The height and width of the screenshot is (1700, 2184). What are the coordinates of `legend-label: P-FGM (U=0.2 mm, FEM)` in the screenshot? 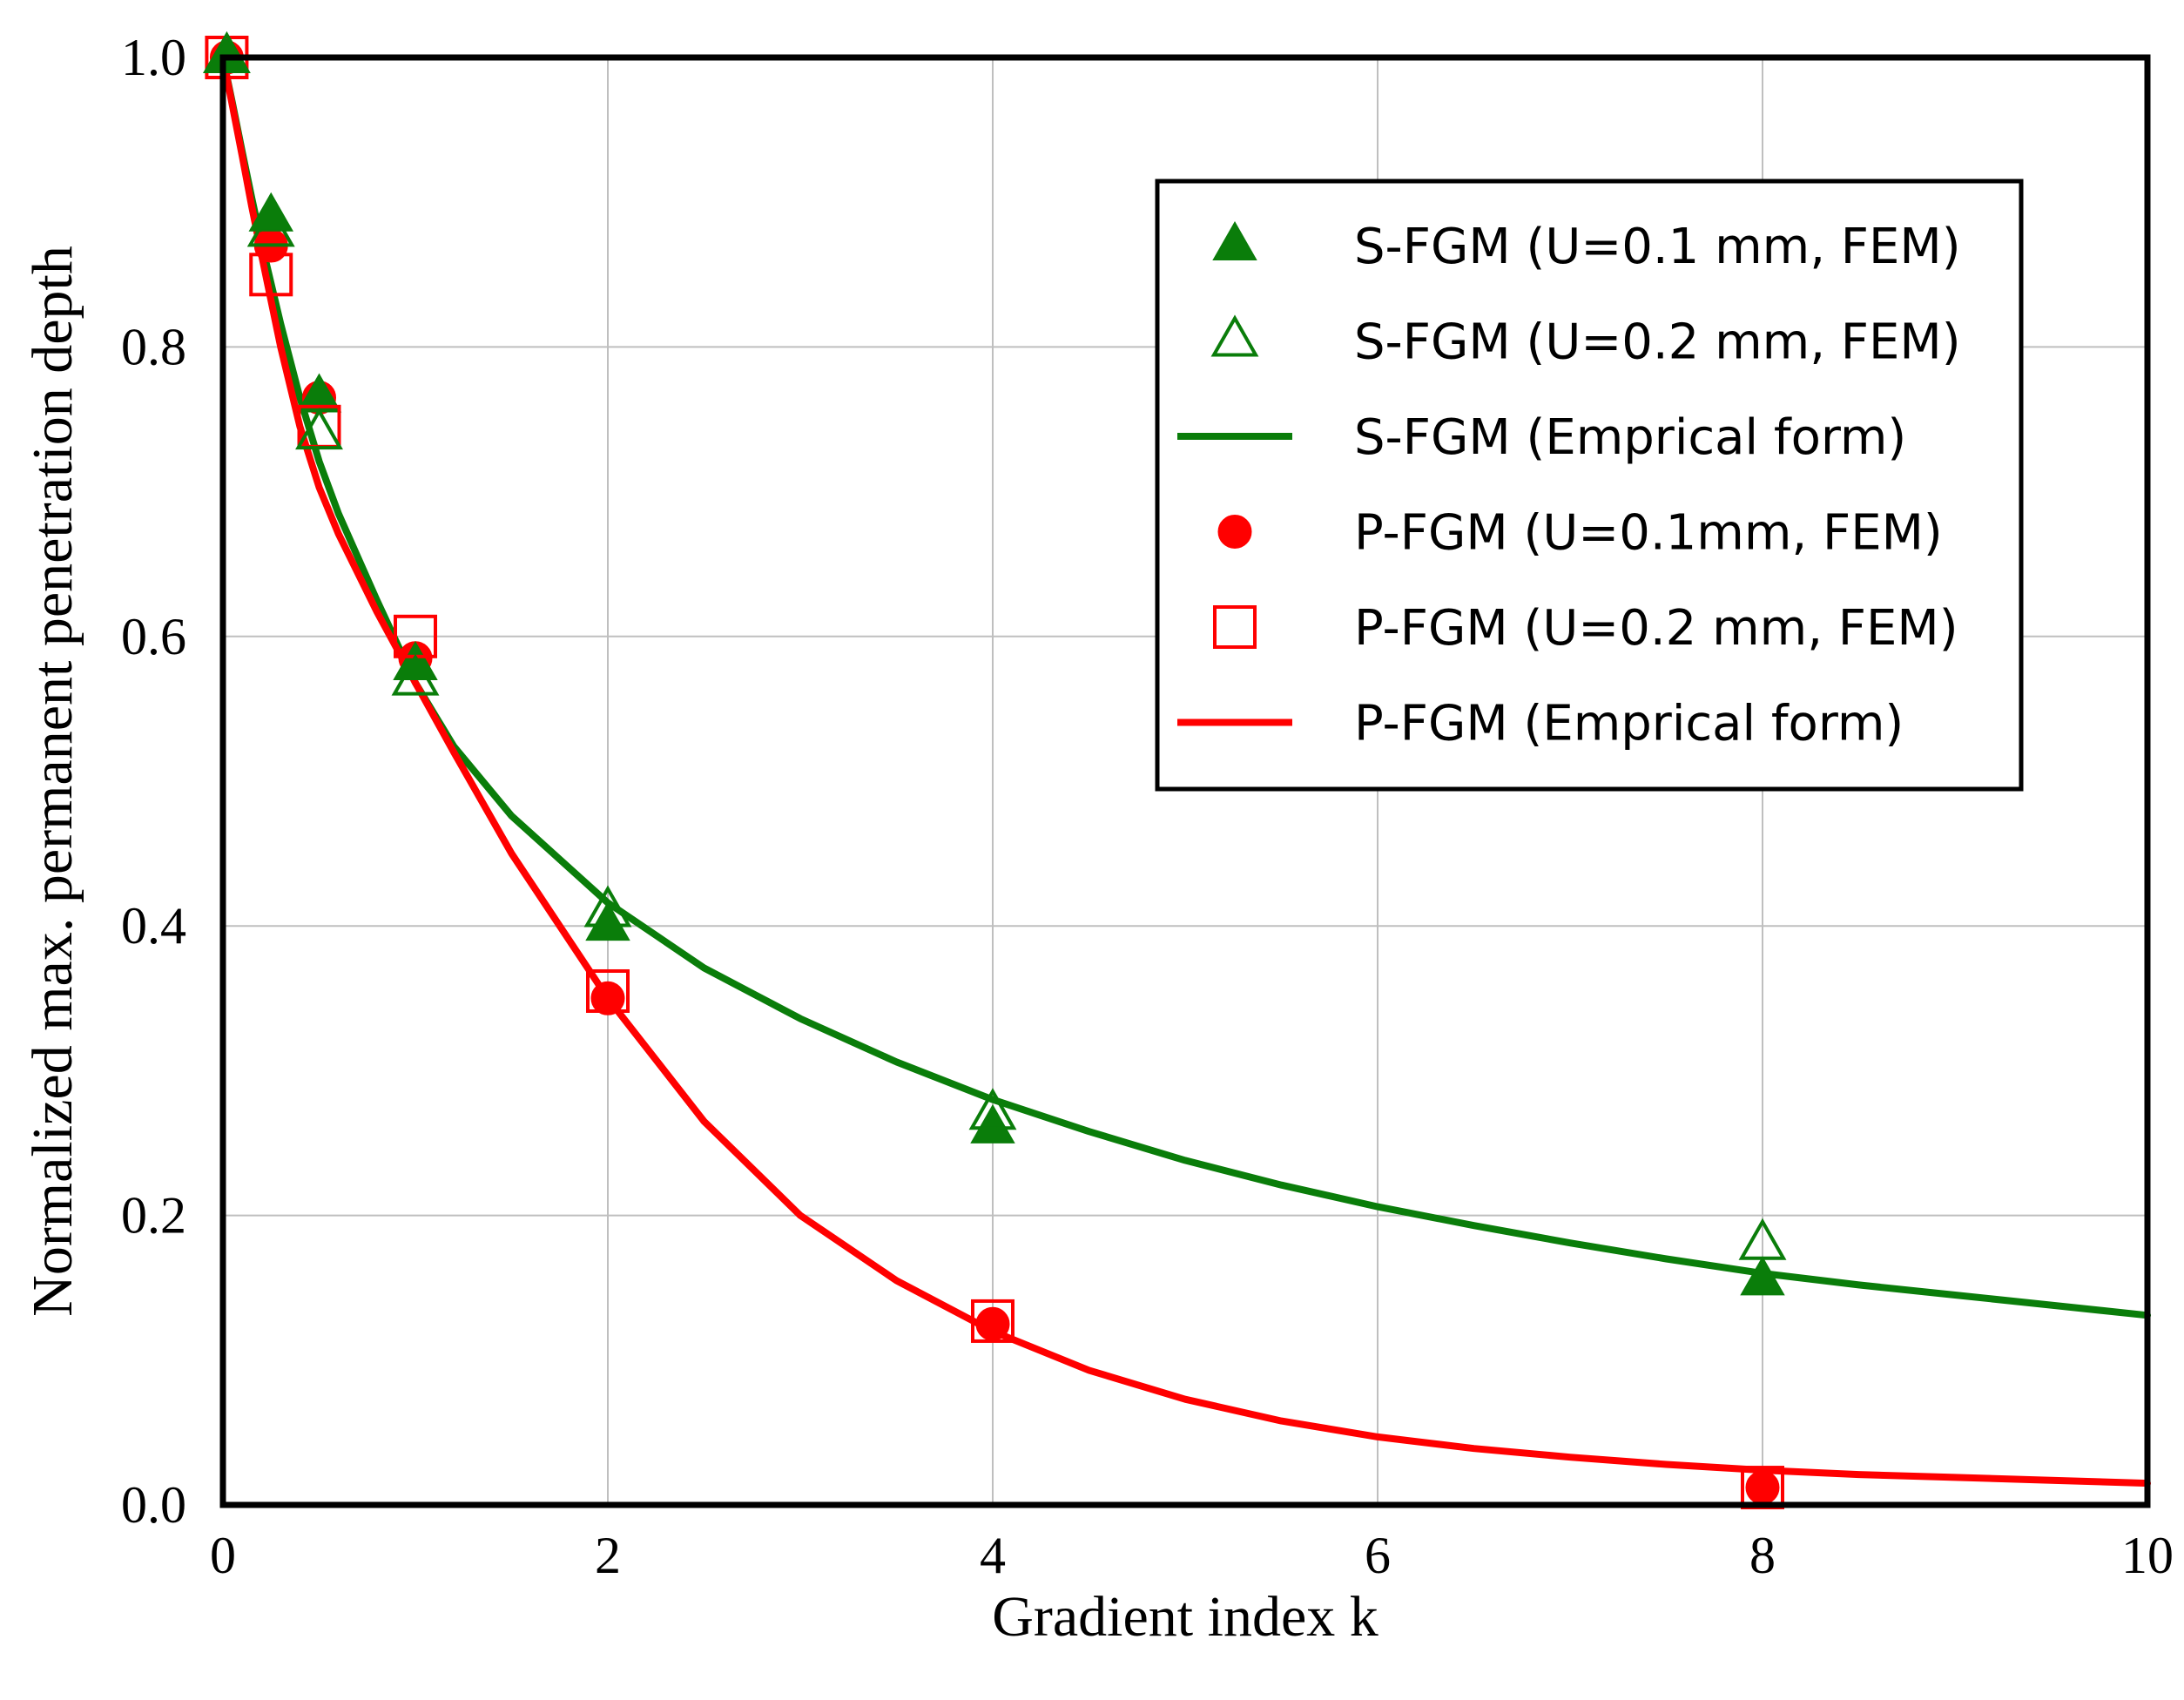 It's located at (1656, 628).